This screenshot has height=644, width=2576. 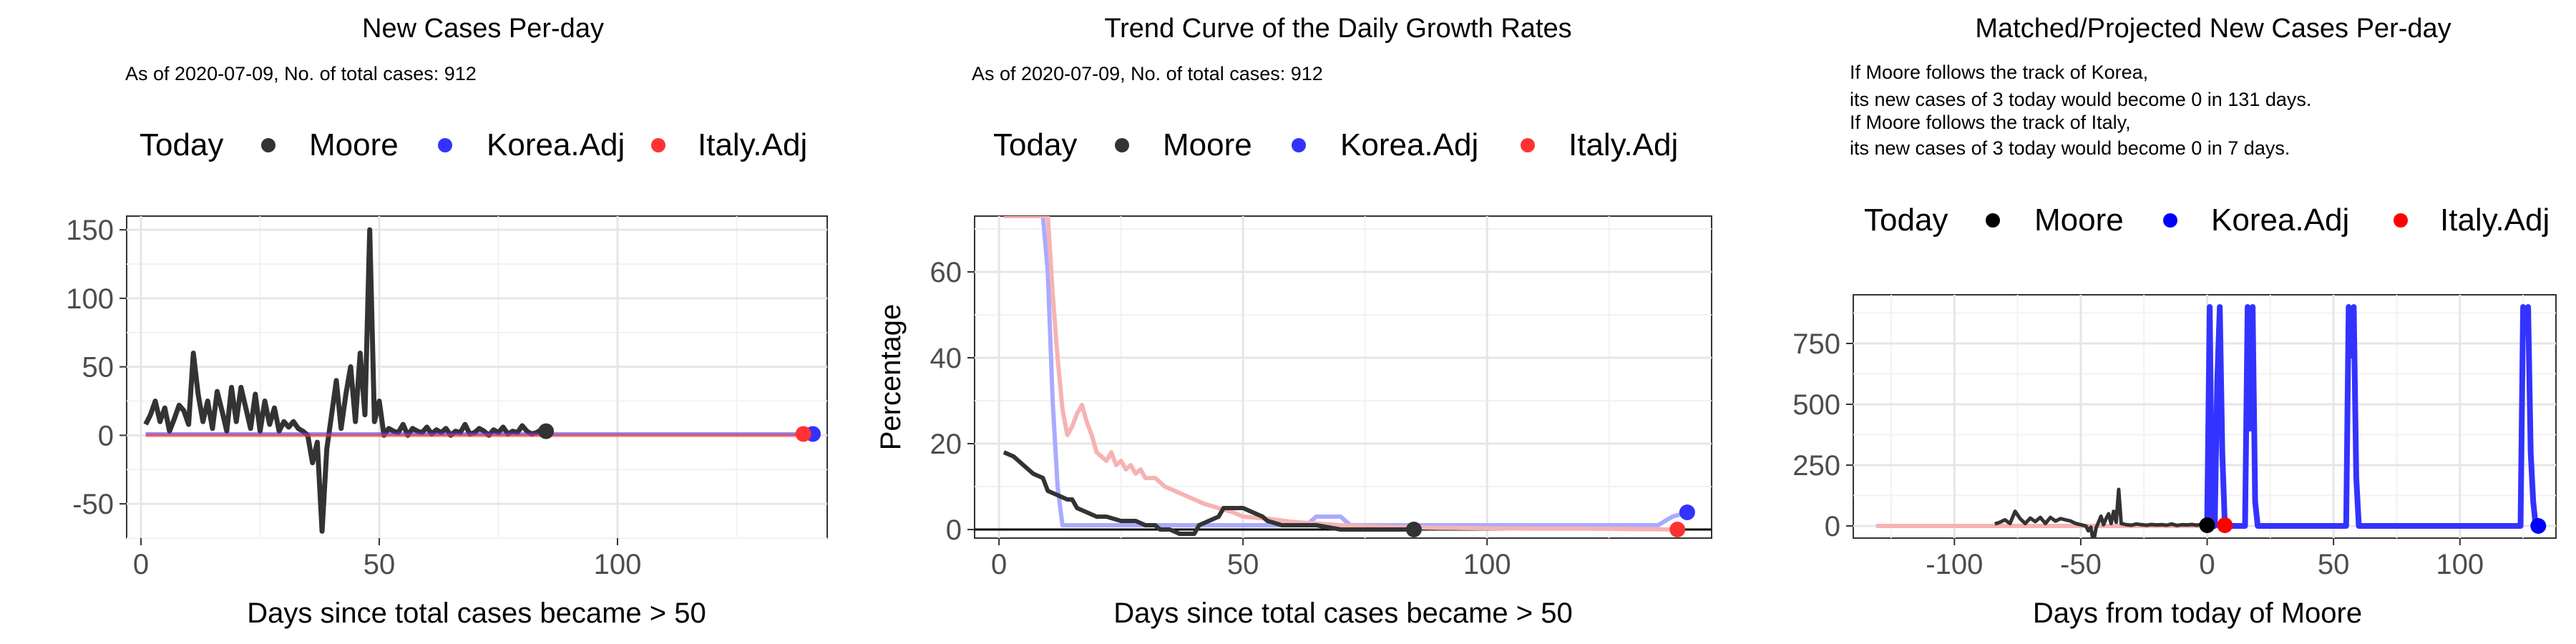 What do you see at coordinates (1816, 344) in the screenshot?
I see `y-tick-label: 750` at bounding box center [1816, 344].